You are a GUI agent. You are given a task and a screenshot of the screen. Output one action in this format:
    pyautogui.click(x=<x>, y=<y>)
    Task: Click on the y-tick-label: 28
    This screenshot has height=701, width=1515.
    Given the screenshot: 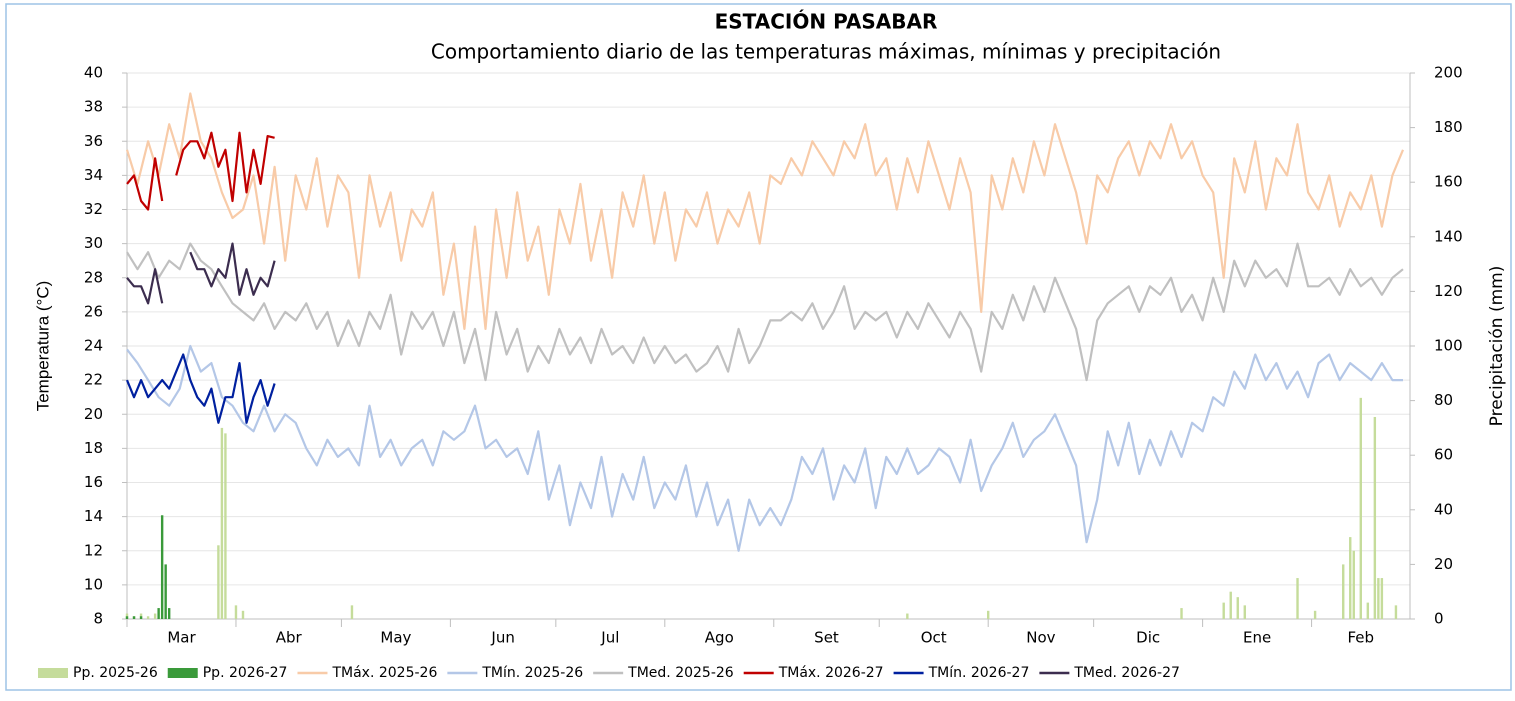 What is the action you would take?
    pyautogui.click(x=93, y=277)
    